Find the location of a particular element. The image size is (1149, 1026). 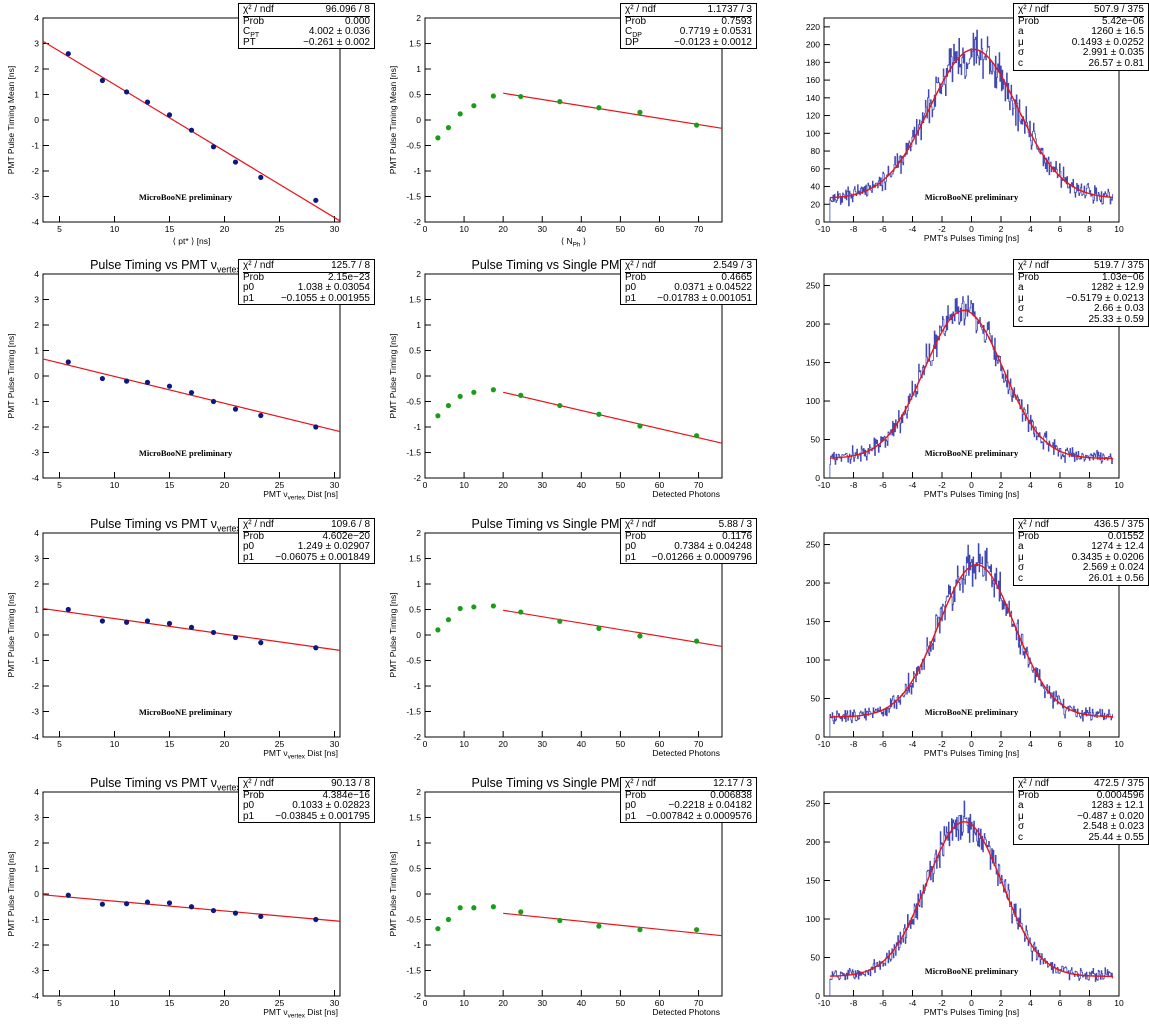

stats-key: a is located at coordinates (1021, 547).